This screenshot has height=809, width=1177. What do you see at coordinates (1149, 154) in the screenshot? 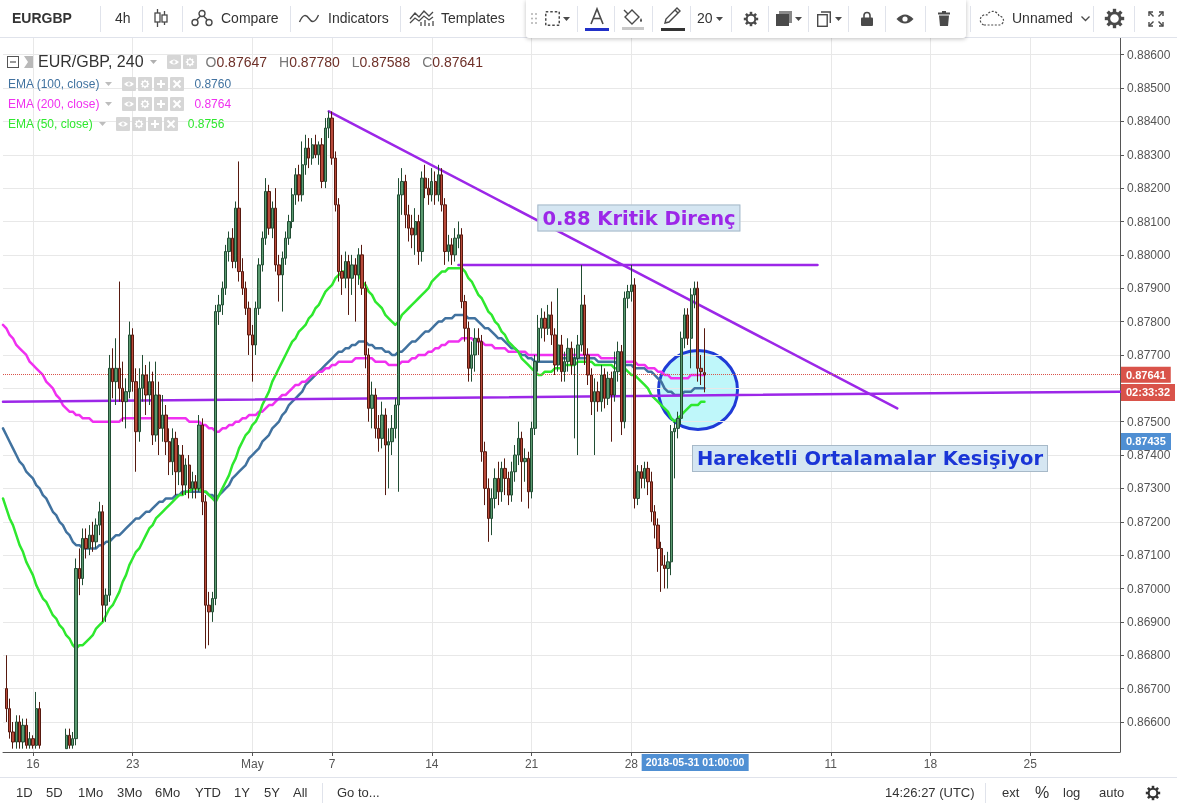
I see `y-tick-label: 0.88300` at bounding box center [1149, 154].